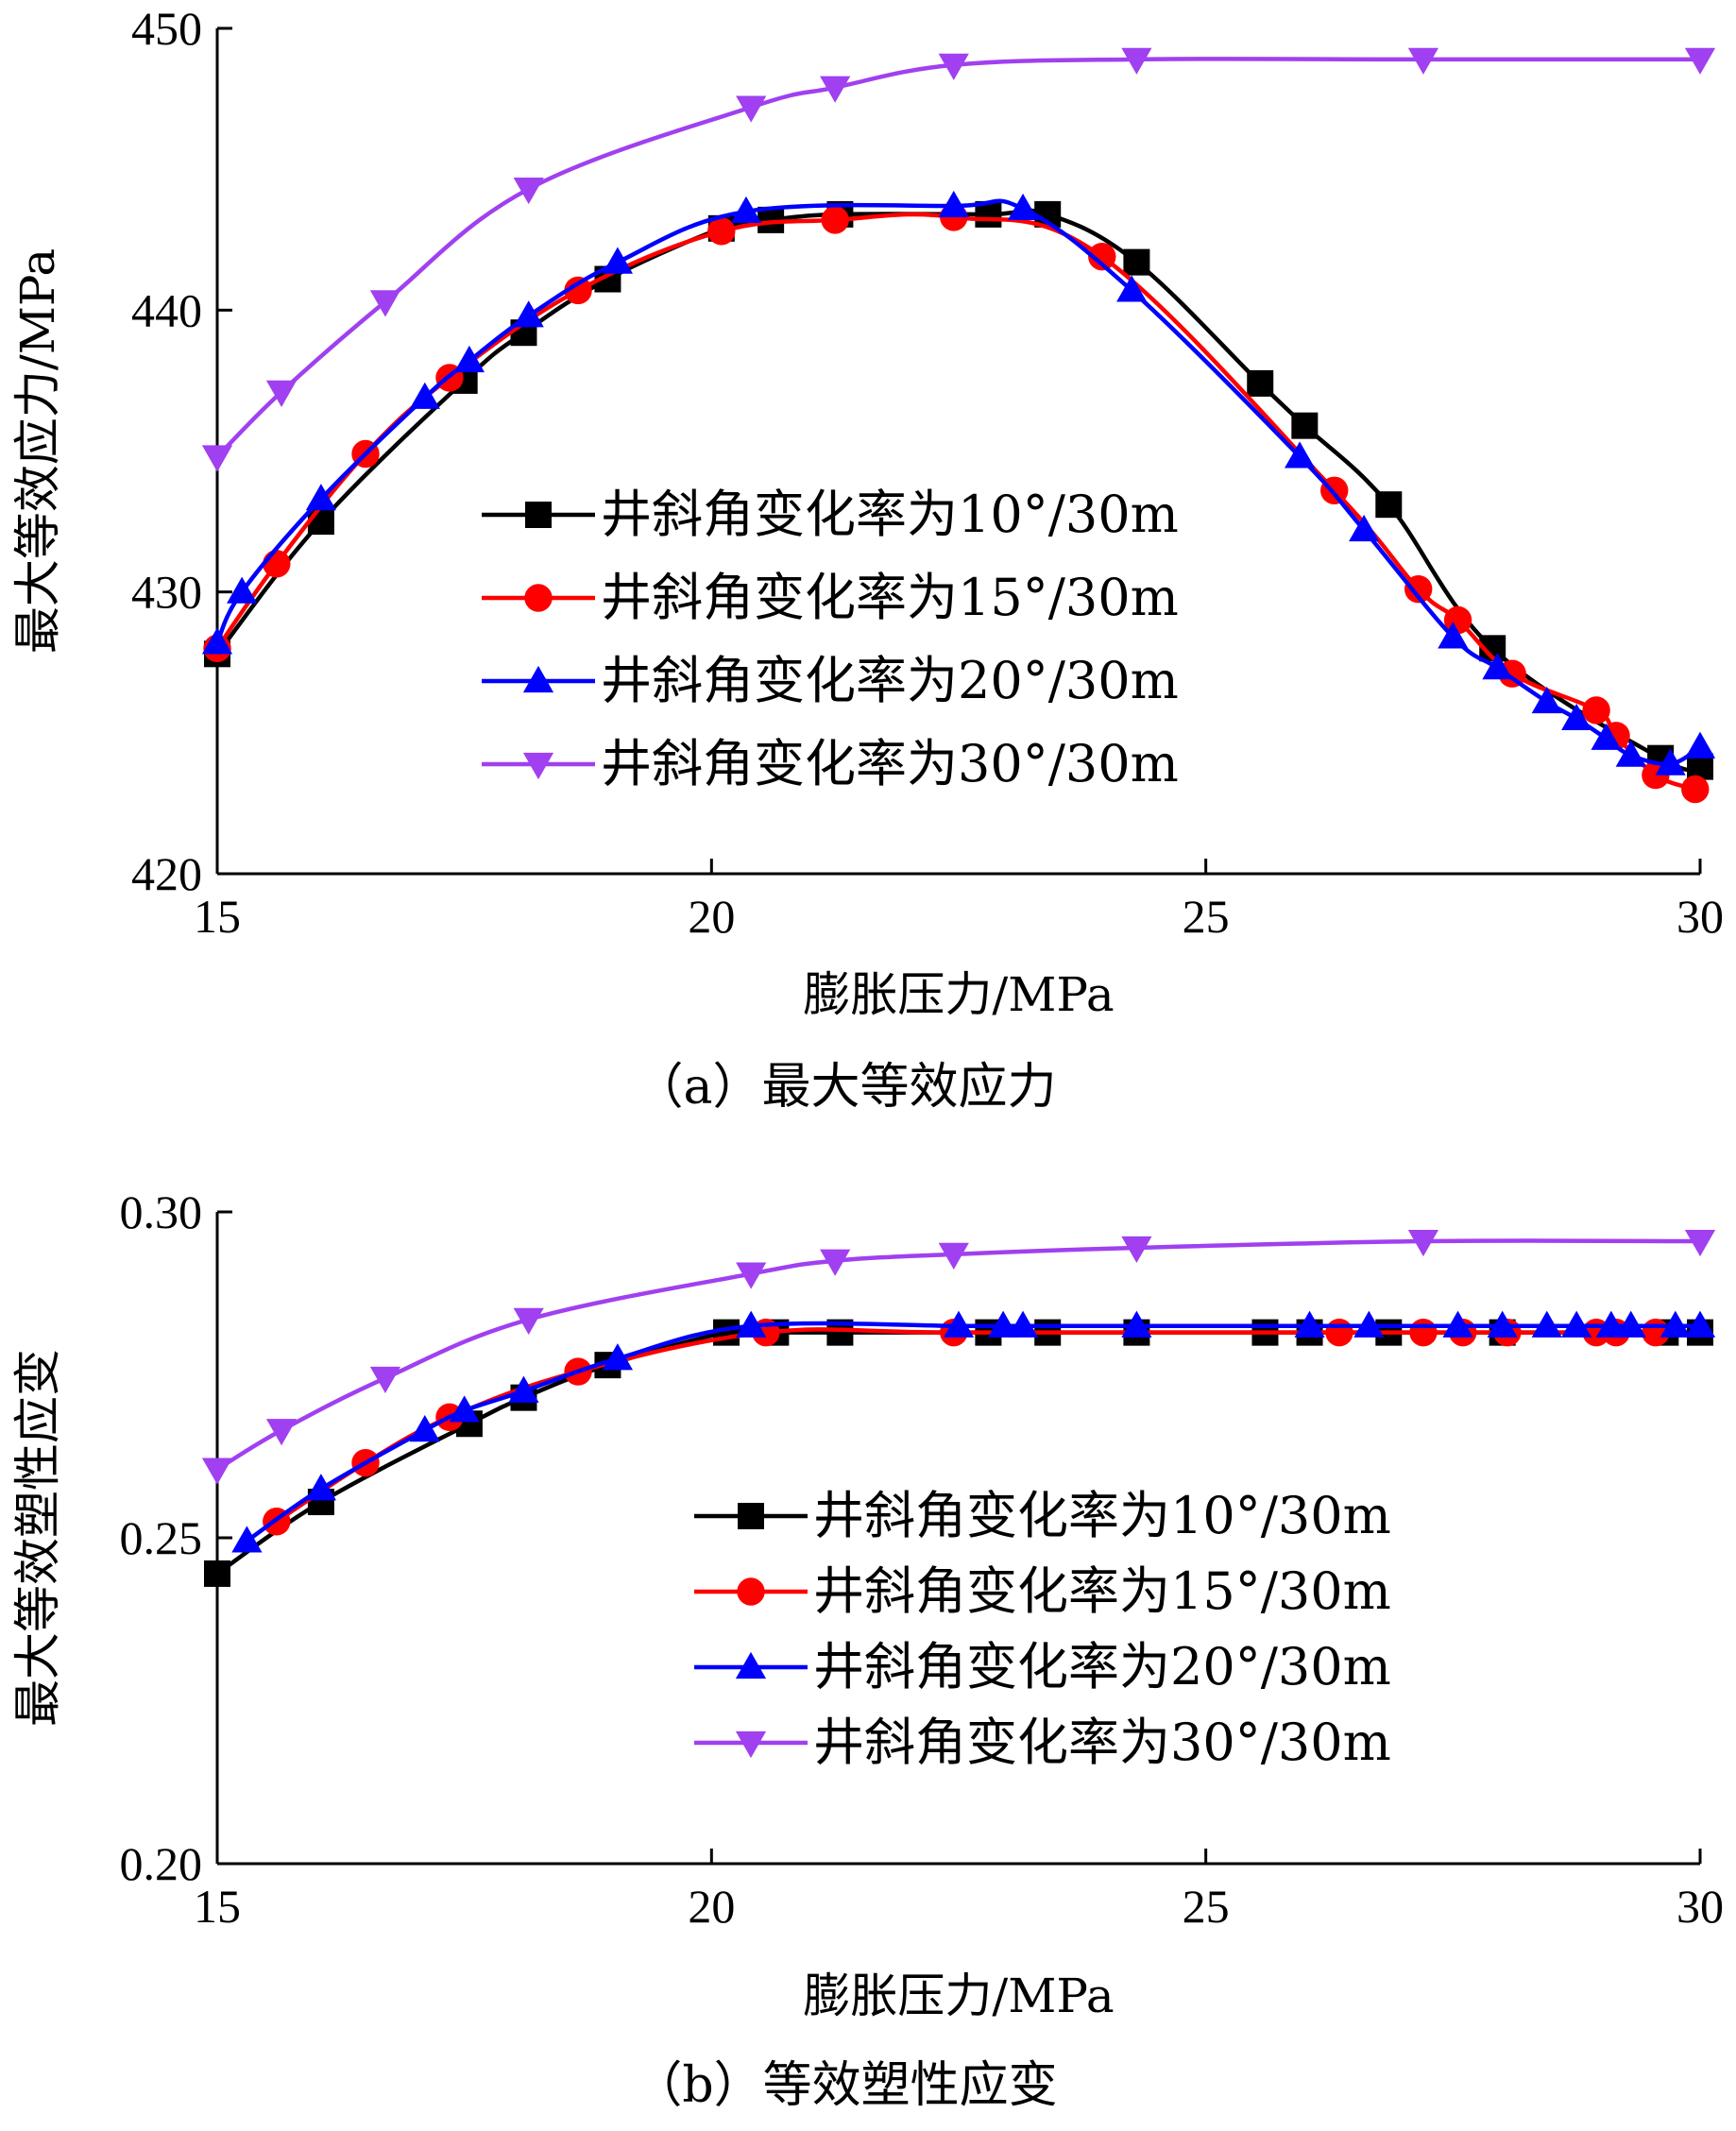  What do you see at coordinates (167, 873) in the screenshot?
I see `y-tick-label: 420` at bounding box center [167, 873].